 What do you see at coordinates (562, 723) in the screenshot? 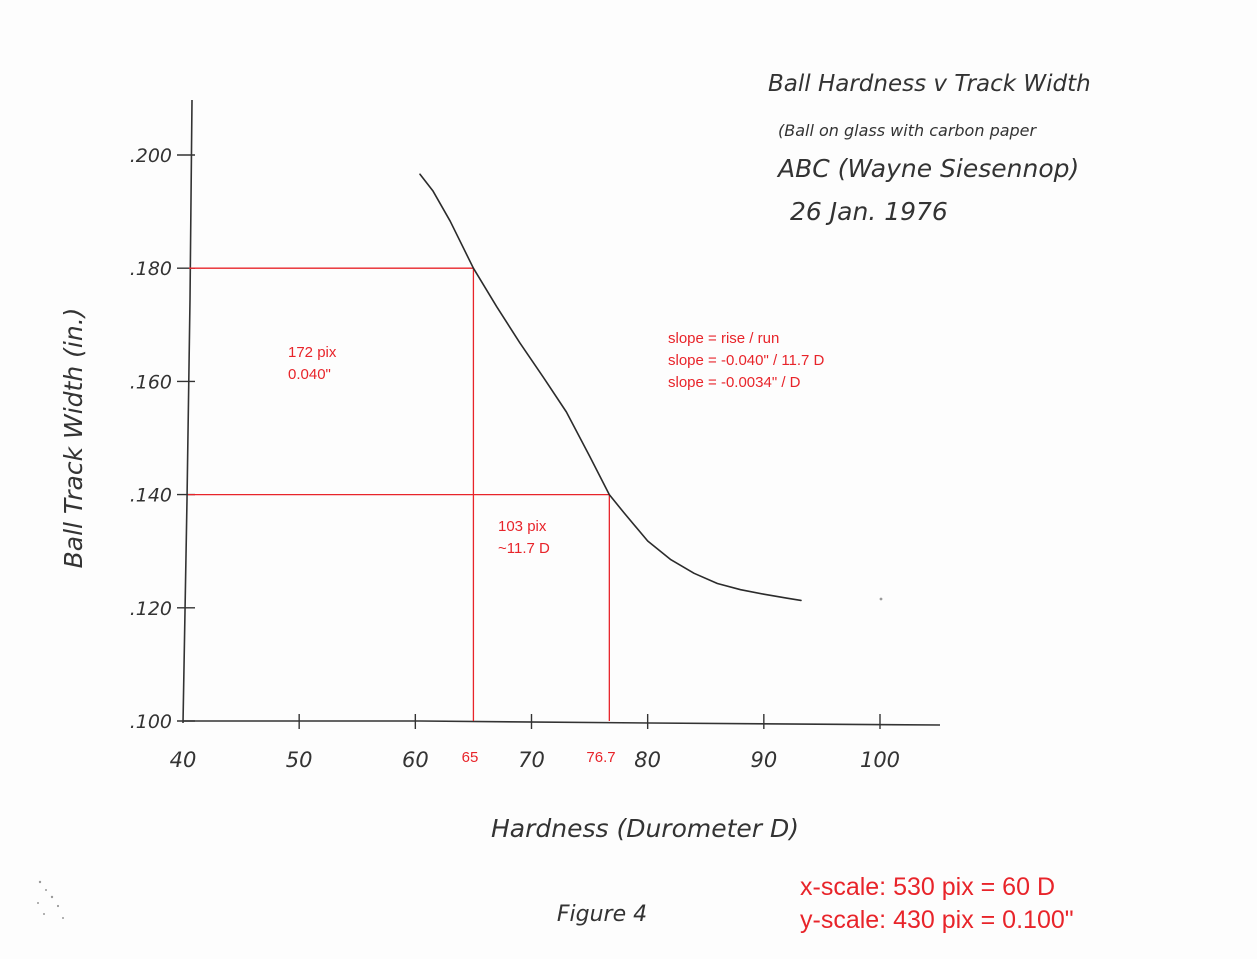
I see `x-axis-line` at bounding box center [562, 723].